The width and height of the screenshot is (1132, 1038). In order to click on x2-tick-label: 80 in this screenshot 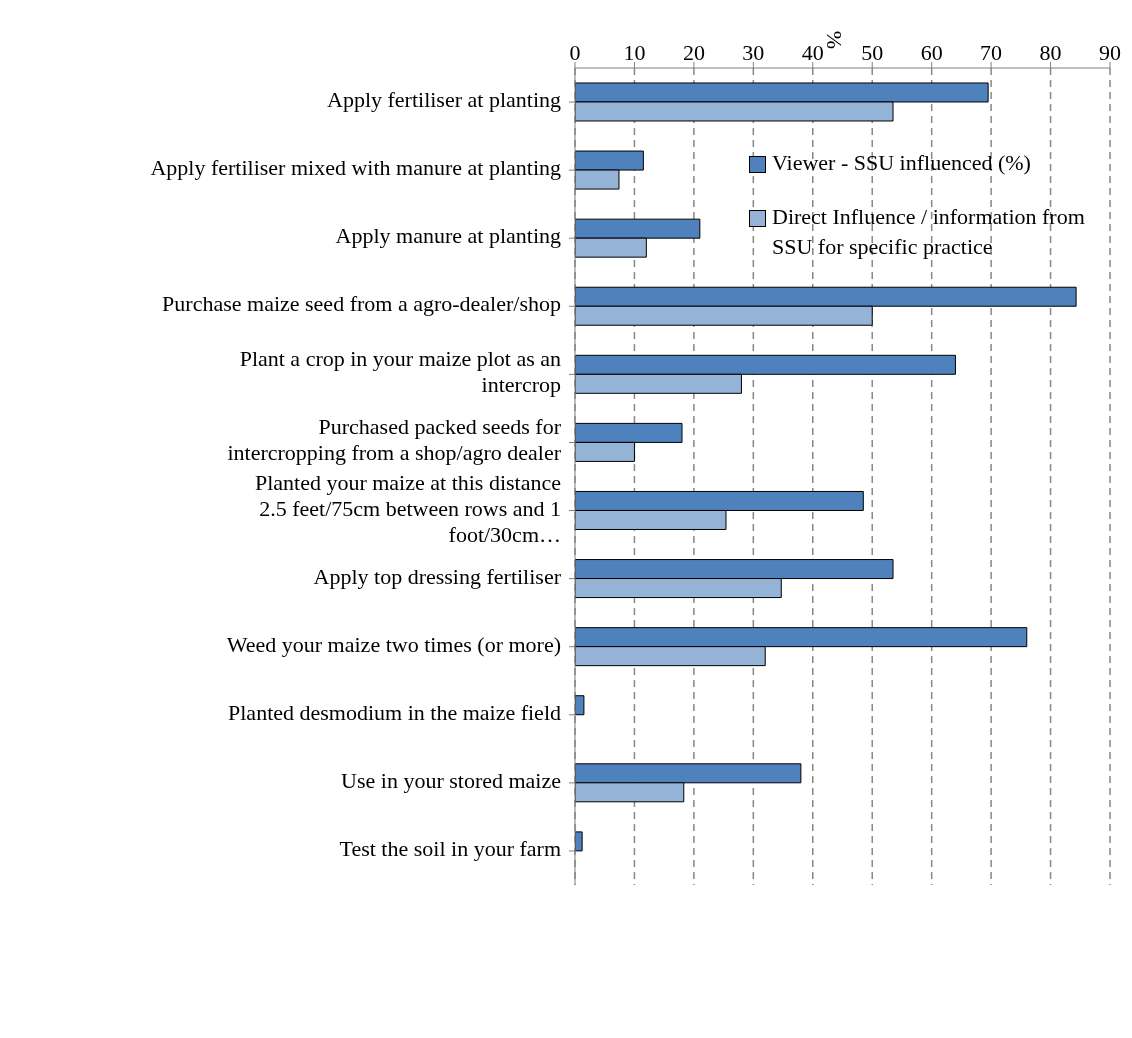, I will do `click(1050, 52)`.